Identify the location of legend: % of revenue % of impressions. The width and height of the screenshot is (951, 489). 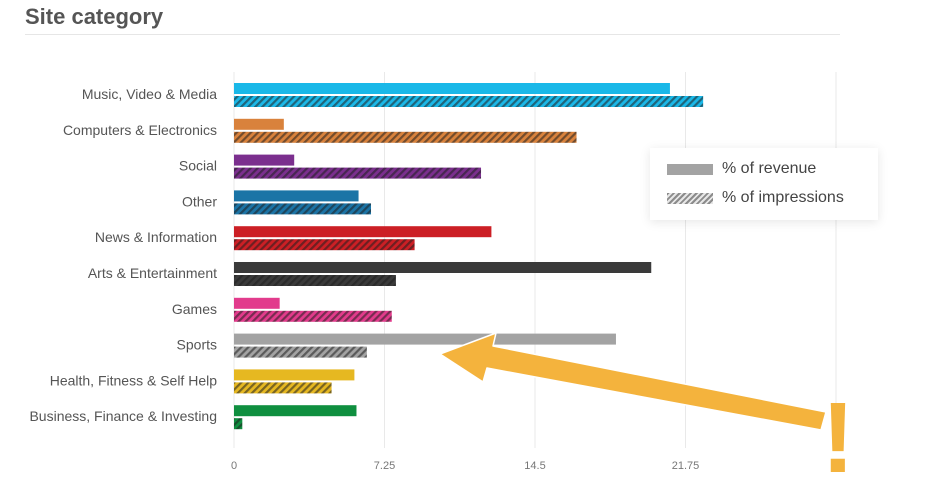
(764, 184).